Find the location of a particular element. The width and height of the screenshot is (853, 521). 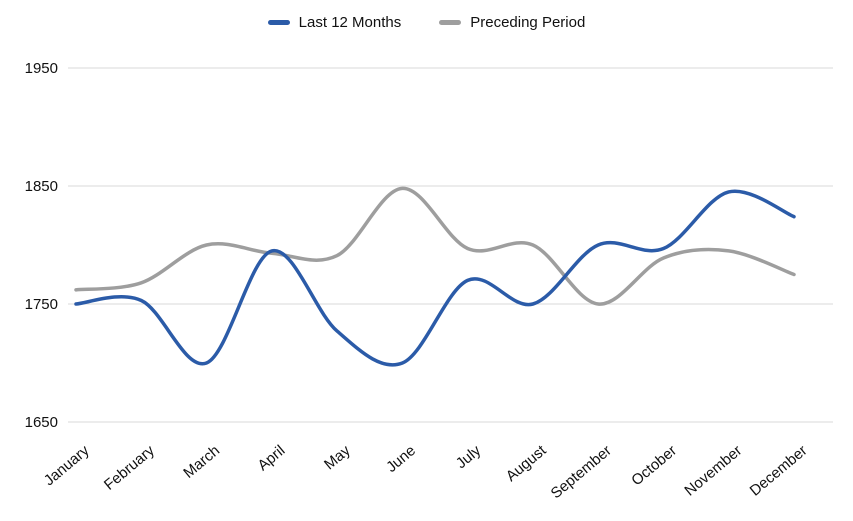

chart-legend: Last 12 Months Preceding Period is located at coordinates (426, 22).